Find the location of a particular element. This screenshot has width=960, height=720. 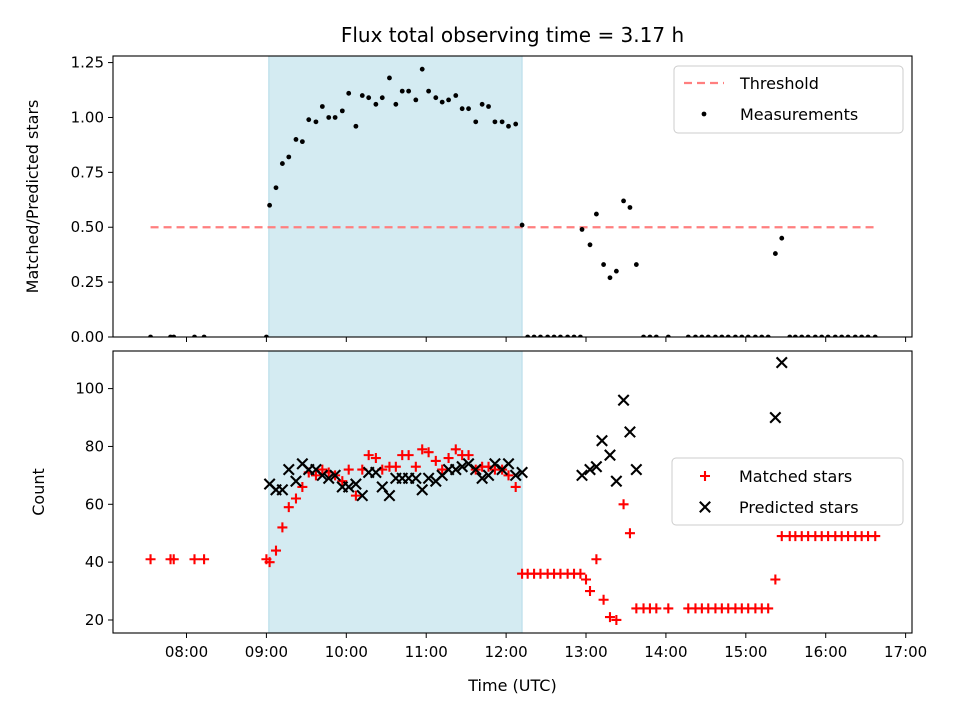

x-axis-label: Time (UTC) is located at coordinates (511, 685).